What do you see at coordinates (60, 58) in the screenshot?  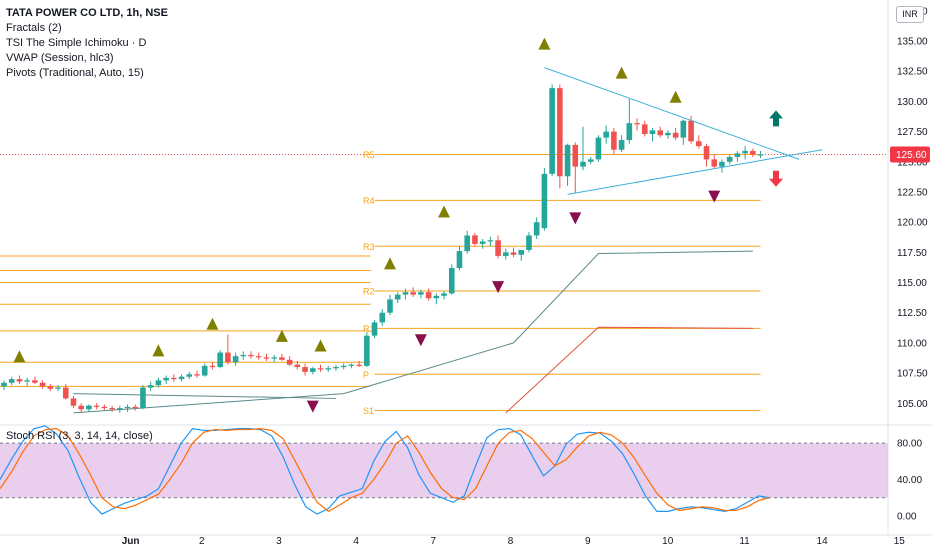 I see `legend-indicator-vwap: VWAP (Session, hlc3)` at bounding box center [60, 58].